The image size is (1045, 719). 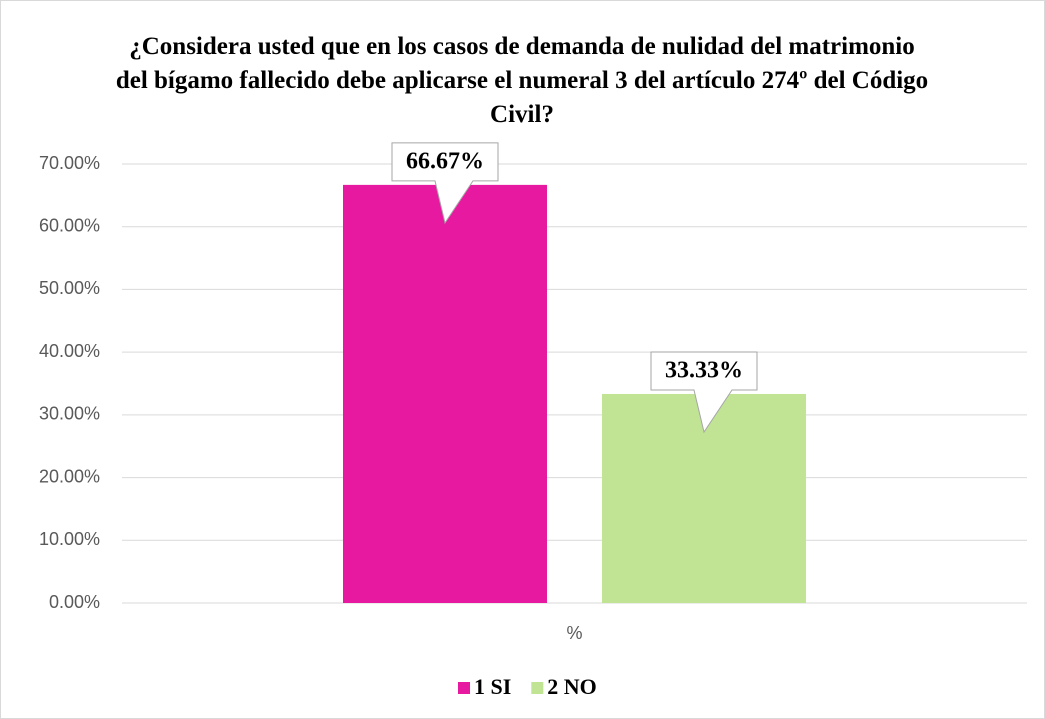 What do you see at coordinates (69, 225) in the screenshot?
I see `y-tick-label: 60.00%` at bounding box center [69, 225].